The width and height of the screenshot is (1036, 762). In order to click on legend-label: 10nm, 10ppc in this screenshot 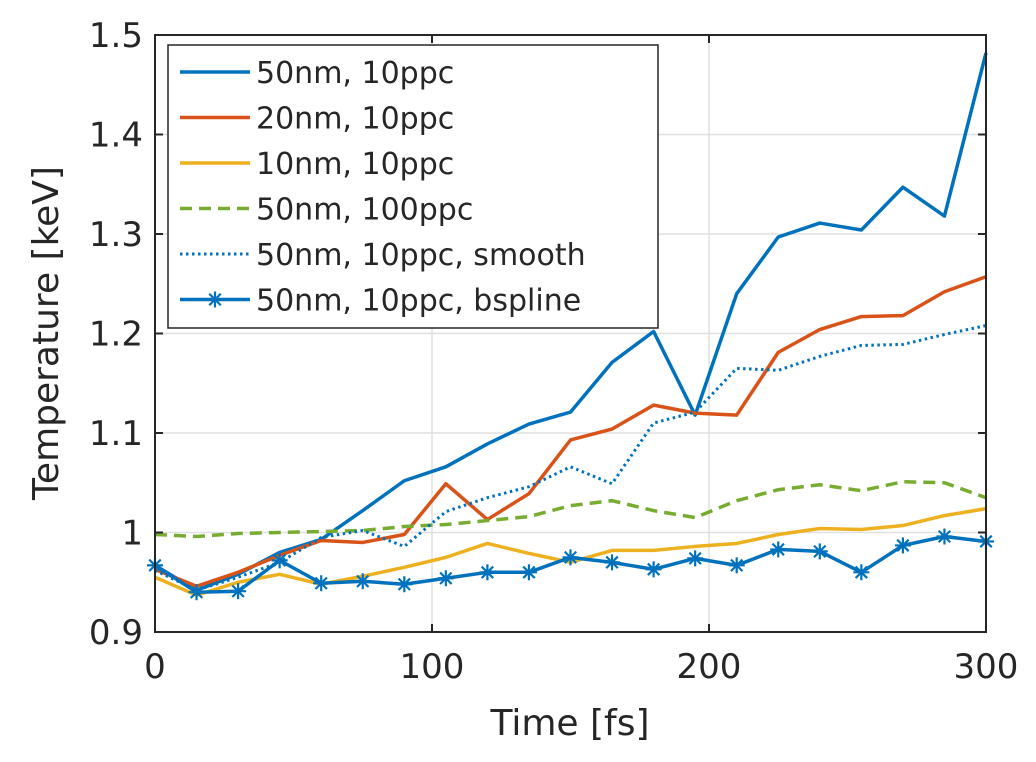, I will do `click(355, 164)`.